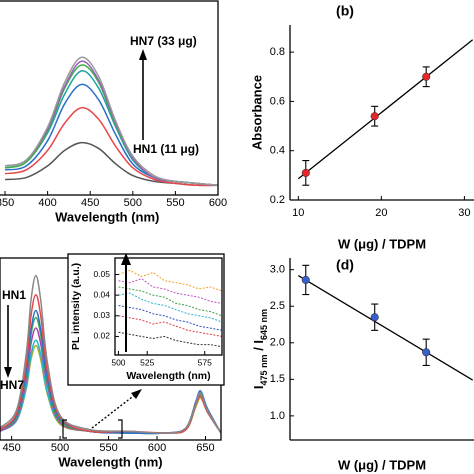  Describe the element at coordinates (205, 362) in the screenshot. I see `x-tick-label: 575` at that location.